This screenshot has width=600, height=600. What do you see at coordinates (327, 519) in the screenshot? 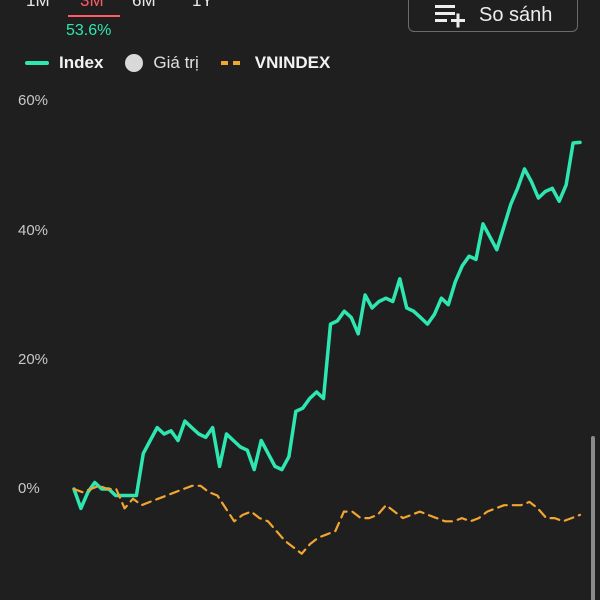
I see `vnindex-series-line` at bounding box center [327, 519].